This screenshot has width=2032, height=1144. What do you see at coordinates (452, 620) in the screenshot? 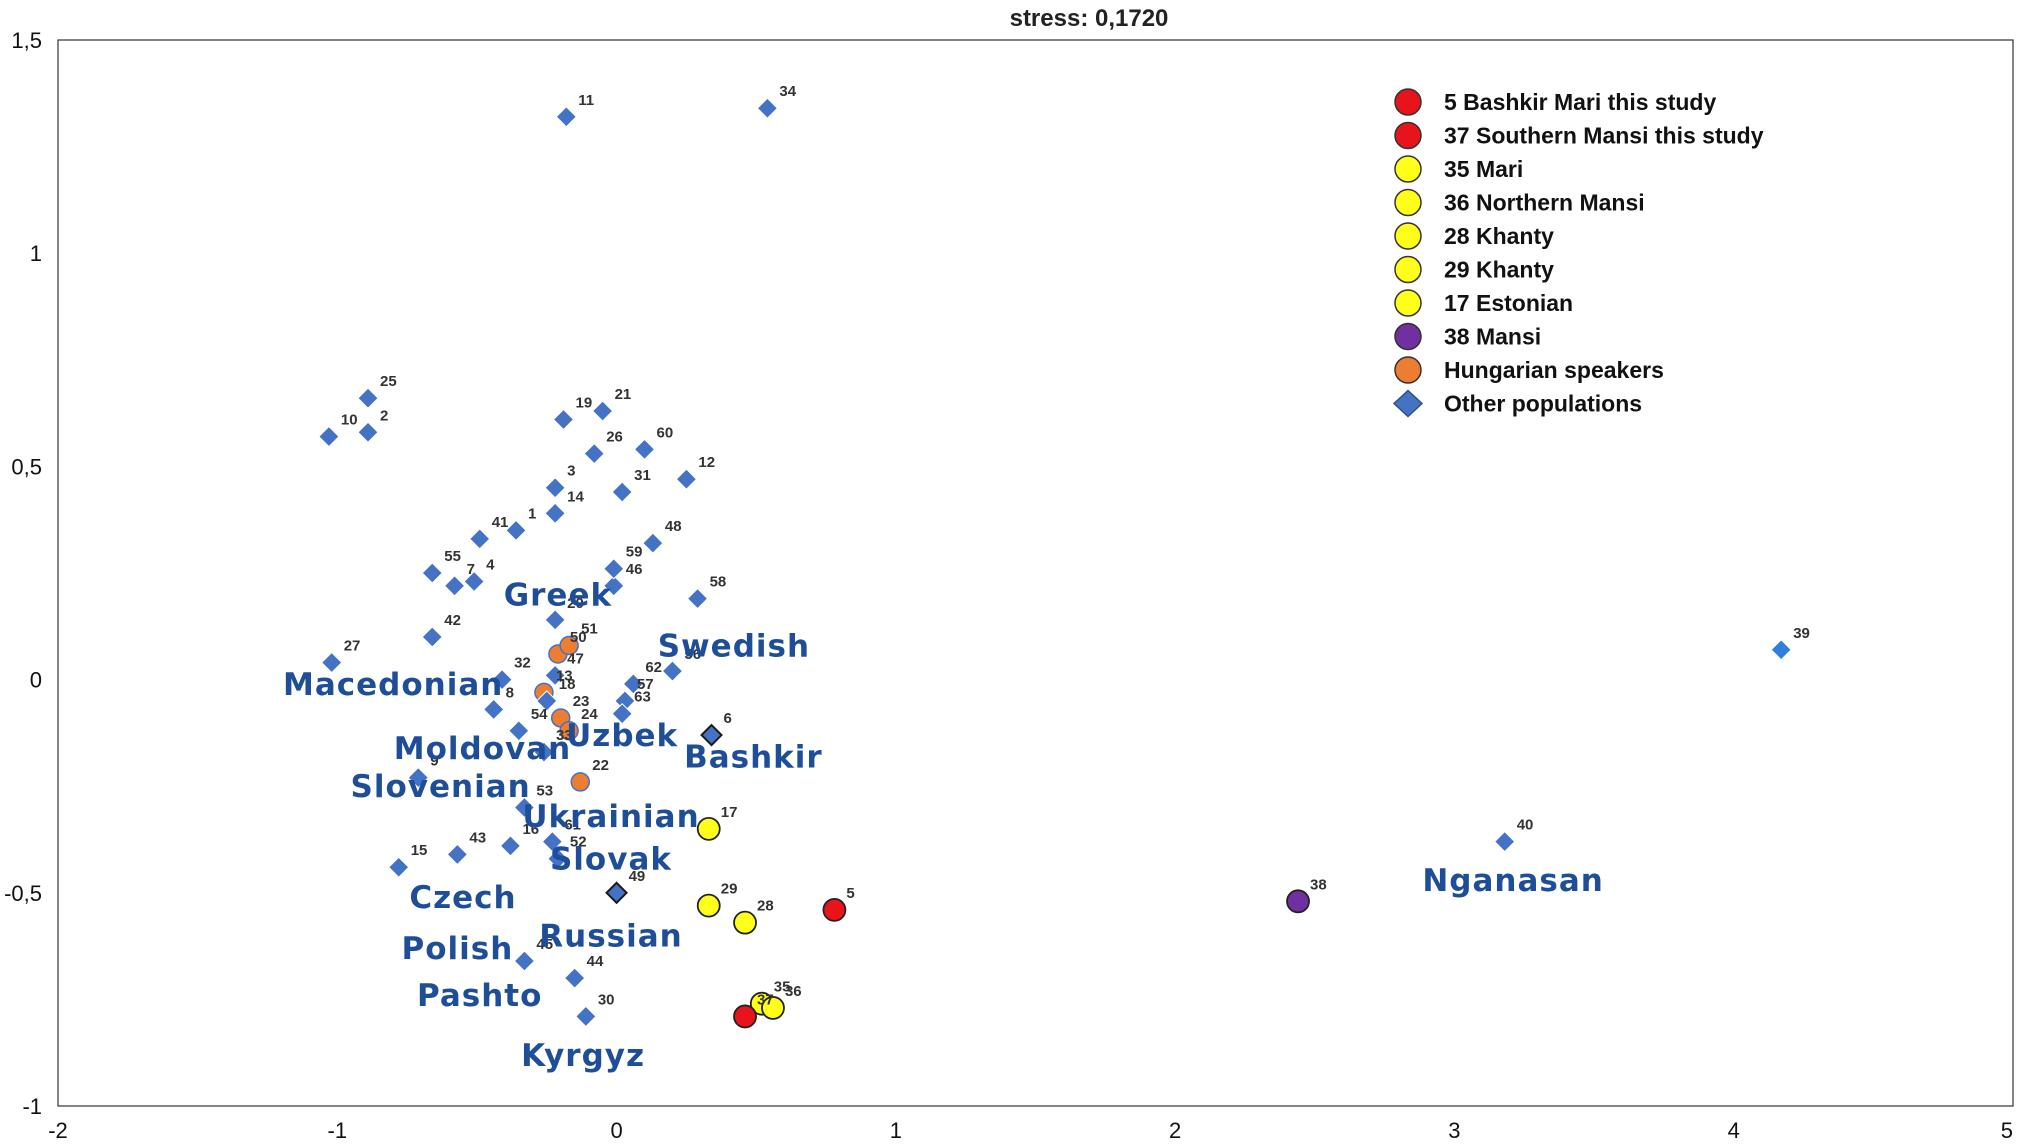
I see `point-label: 42` at bounding box center [452, 620].